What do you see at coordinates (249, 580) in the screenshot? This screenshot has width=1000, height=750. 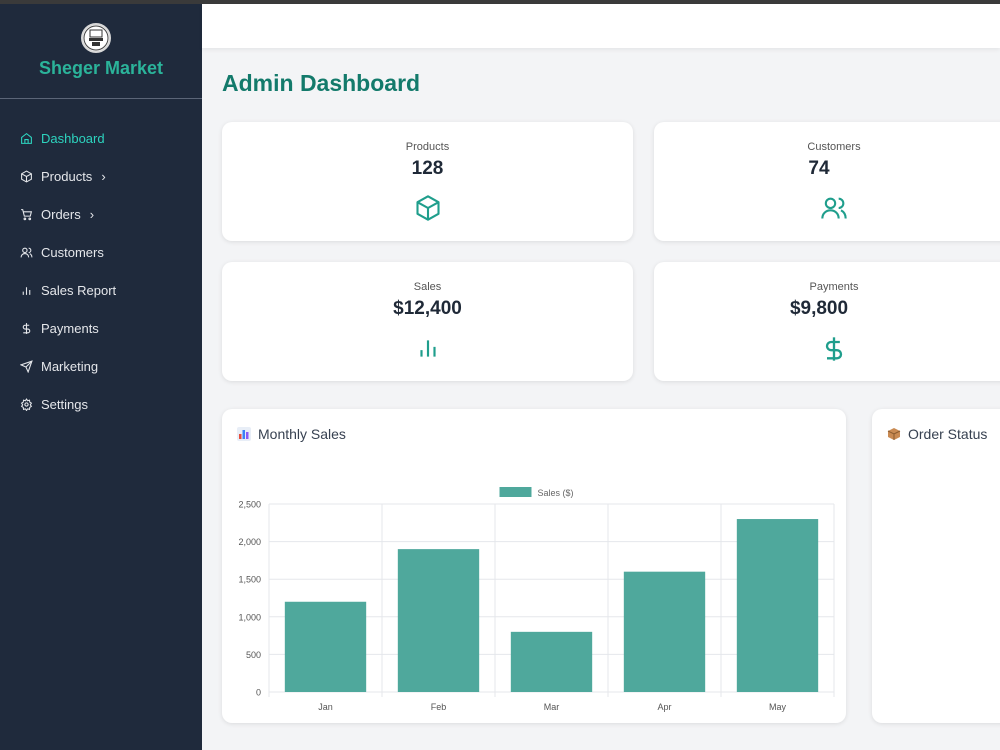 I see `y-tick-label: 1,500` at bounding box center [249, 580].